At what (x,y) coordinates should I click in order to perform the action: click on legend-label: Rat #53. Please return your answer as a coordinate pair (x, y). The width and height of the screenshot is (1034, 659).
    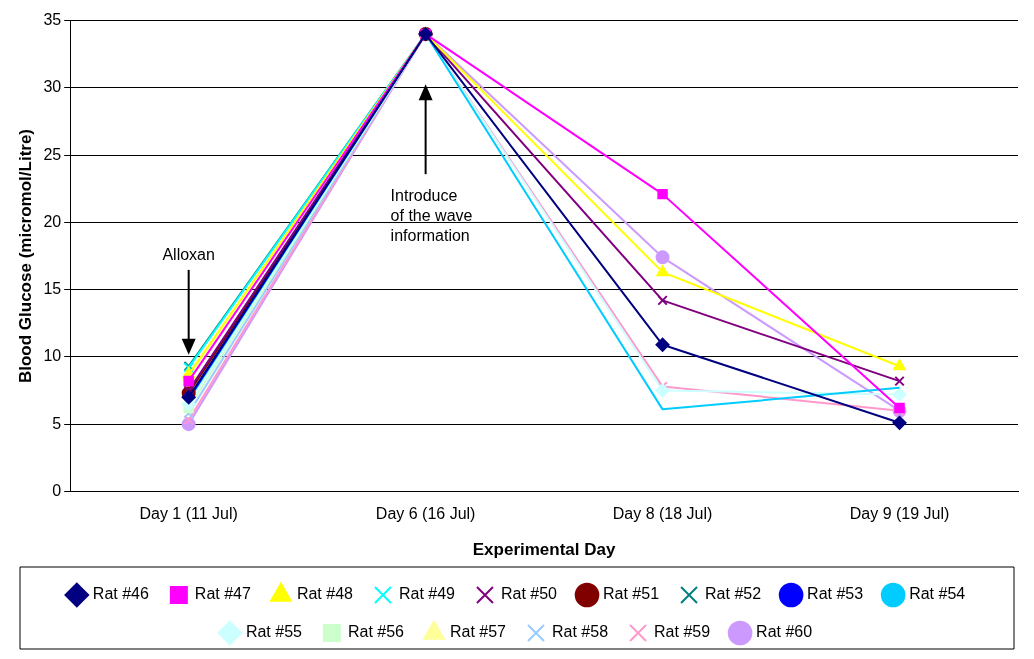
    Looking at the image, I should click on (835, 594).